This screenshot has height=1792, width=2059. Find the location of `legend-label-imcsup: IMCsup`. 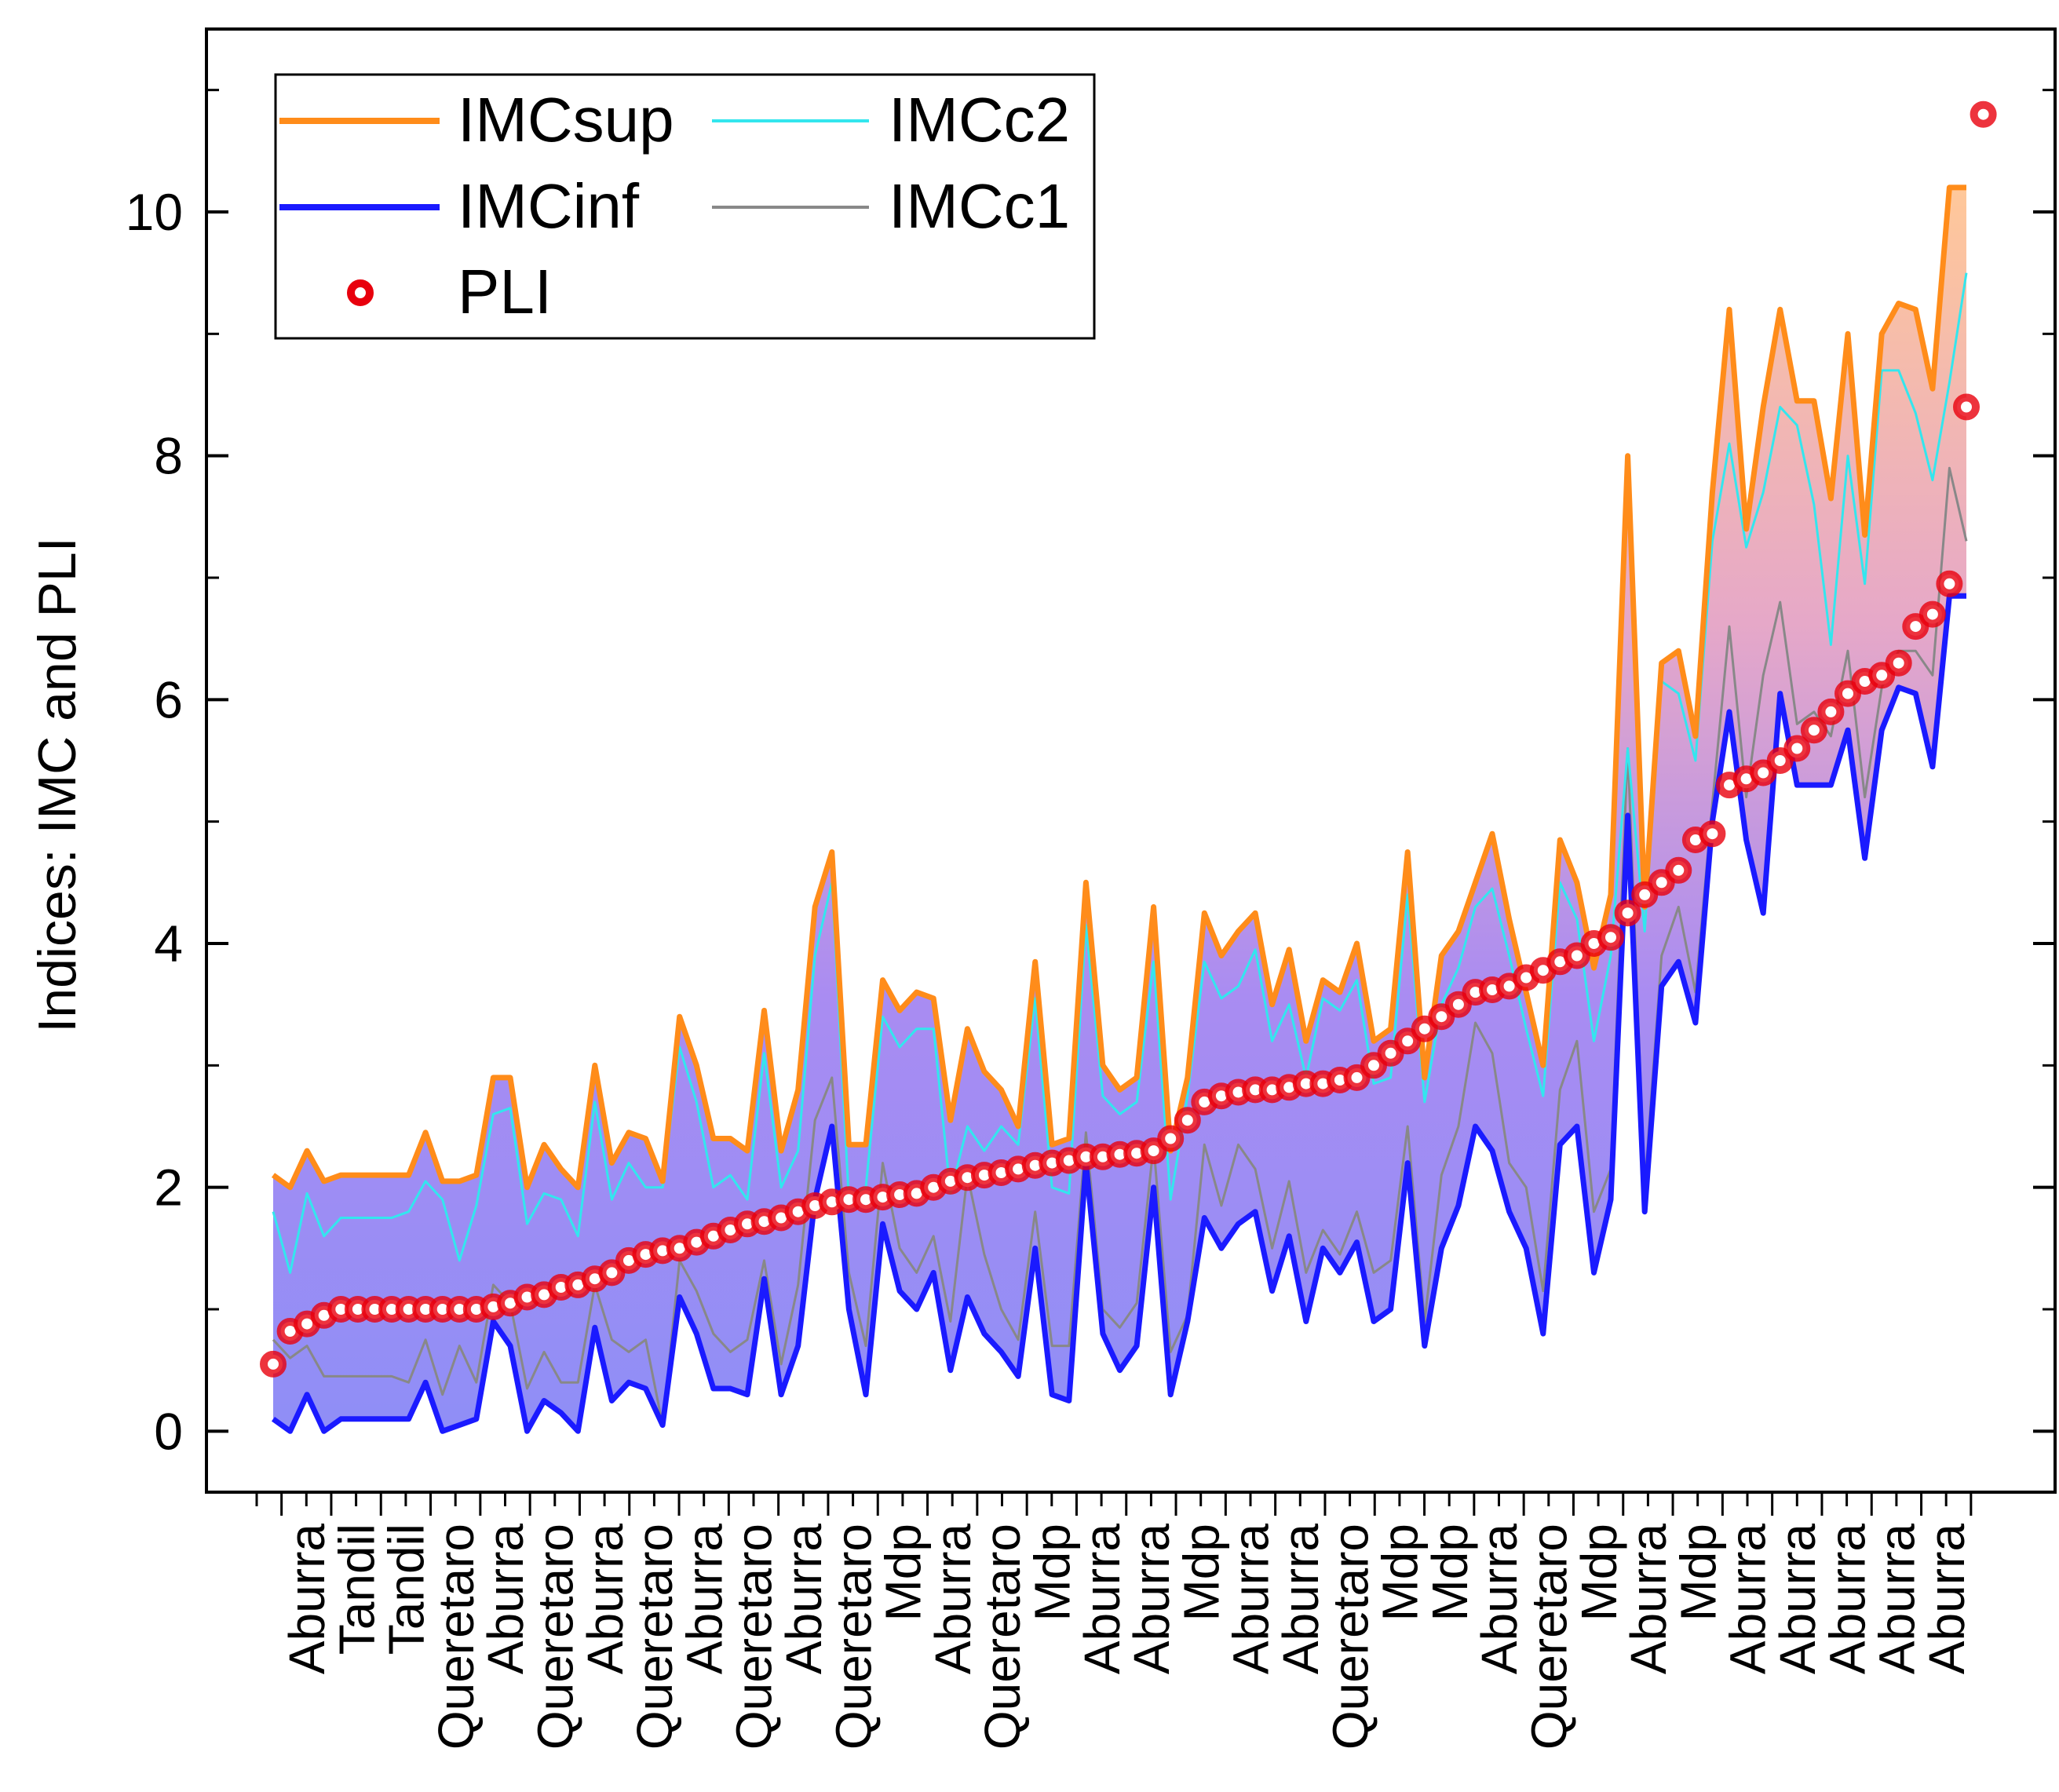

legend-label-imcsup: IMCsup is located at coordinates (566, 120).